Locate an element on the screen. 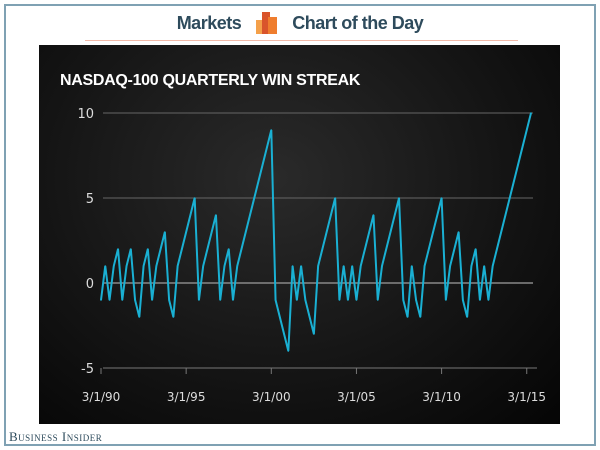 This screenshot has height=450, width=600. header-divider is located at coordinates (301, 40).